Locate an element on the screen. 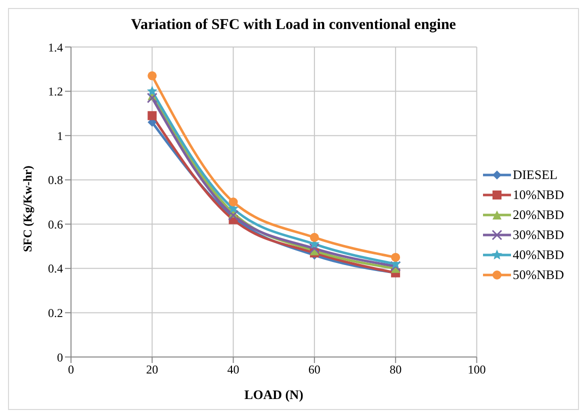  legend-label: 30%NBD is located at coordinates (538, 235).